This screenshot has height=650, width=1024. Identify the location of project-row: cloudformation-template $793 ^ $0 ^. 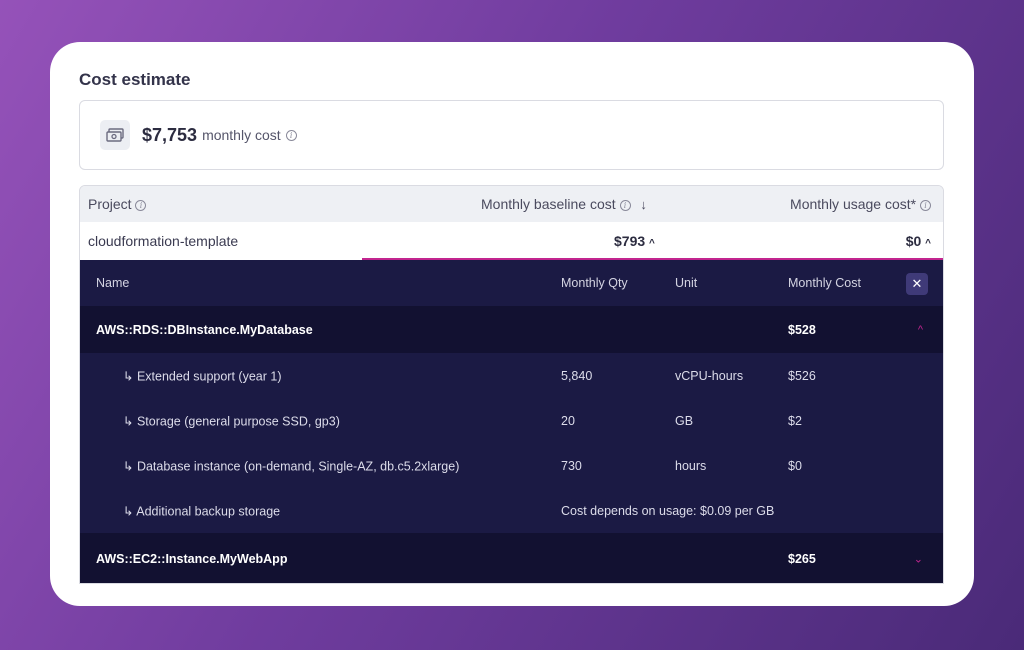
(511, 241).